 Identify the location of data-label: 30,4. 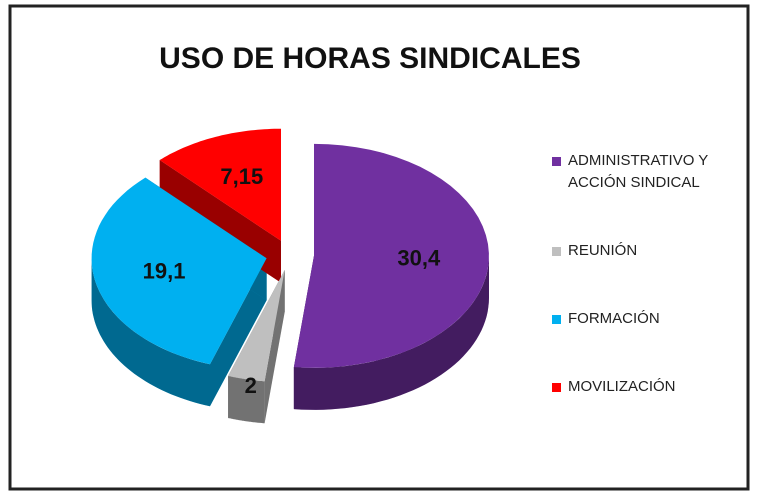
(419, 258).